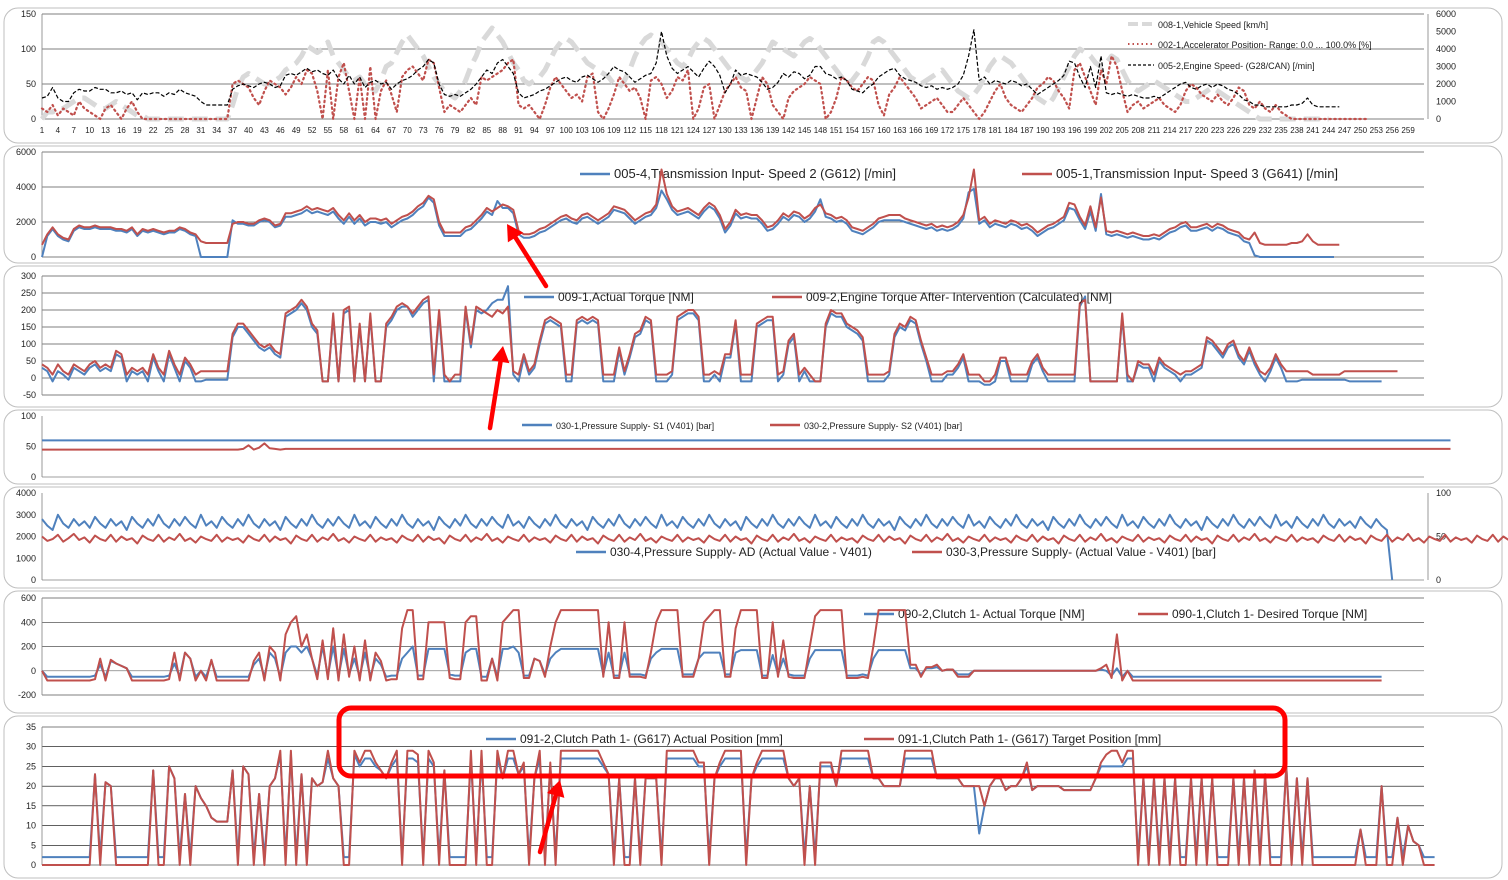  Describe the element at coordinates (1221, 66) in the screenshot. I see `legend-entry: 005-2,Engine Speed- (G28/CAN) [/min]` at that location.